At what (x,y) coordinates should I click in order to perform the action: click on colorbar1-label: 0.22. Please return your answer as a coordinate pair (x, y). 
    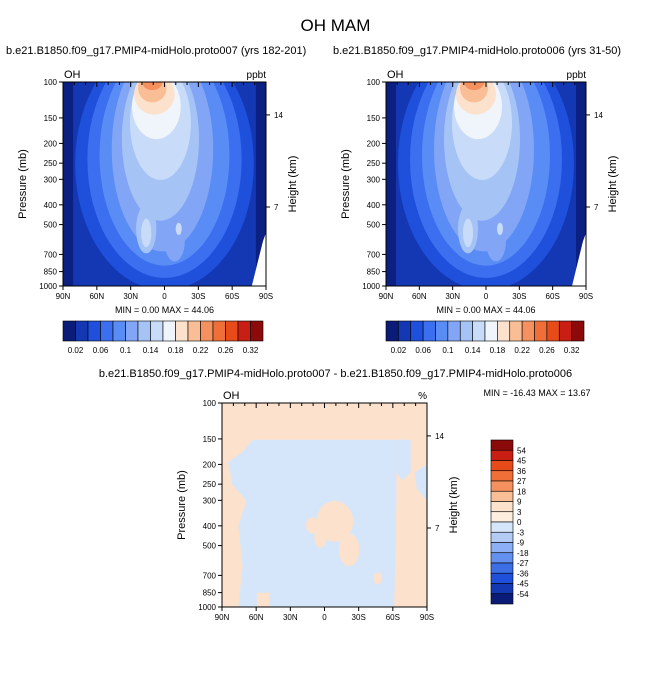
    Looking at the image, I should click on (201, 350).